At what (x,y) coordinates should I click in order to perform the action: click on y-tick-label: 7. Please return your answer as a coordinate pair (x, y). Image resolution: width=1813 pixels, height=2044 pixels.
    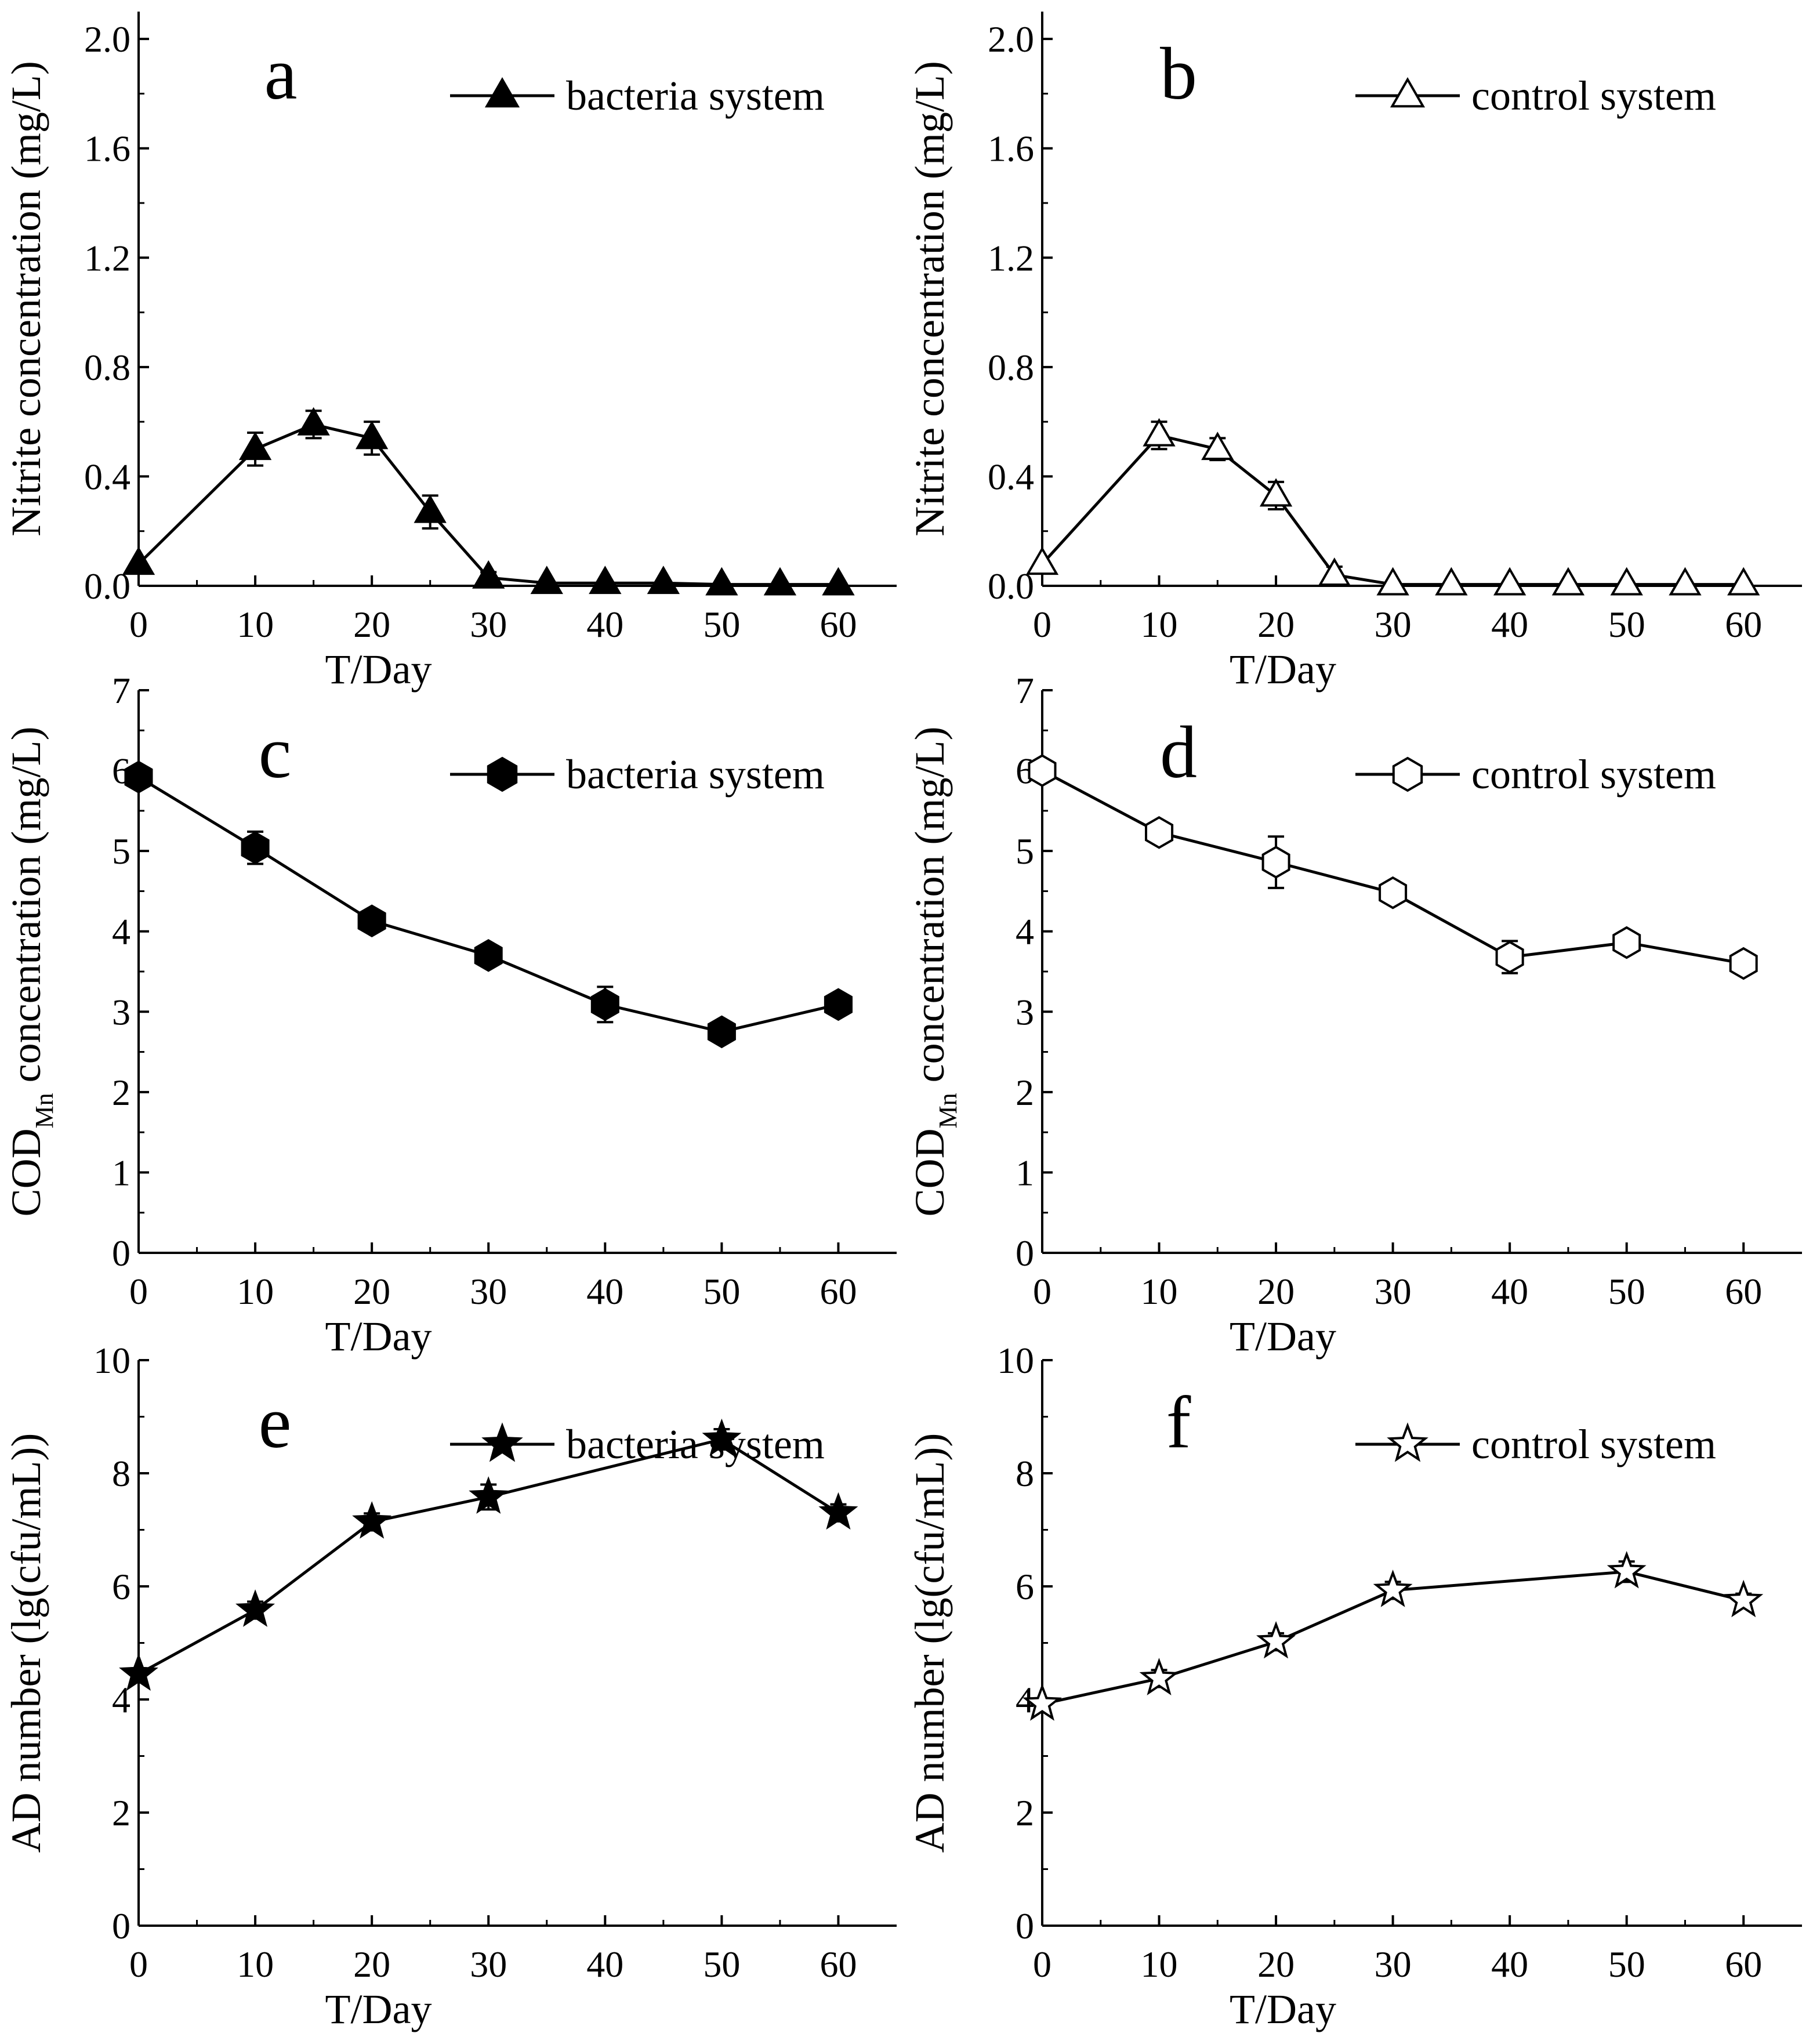
    Looking at the image, I should click on (121, 690).